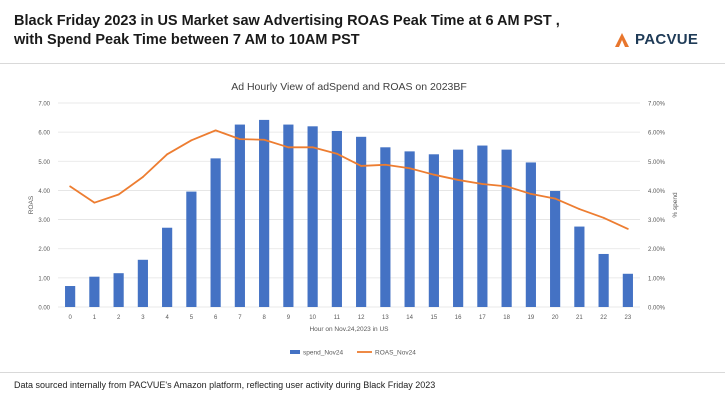 Image resolution: width=725 pixels, height=403 pixels. I want to click on y2-tick-label: 7.00%, so click(657, 105).